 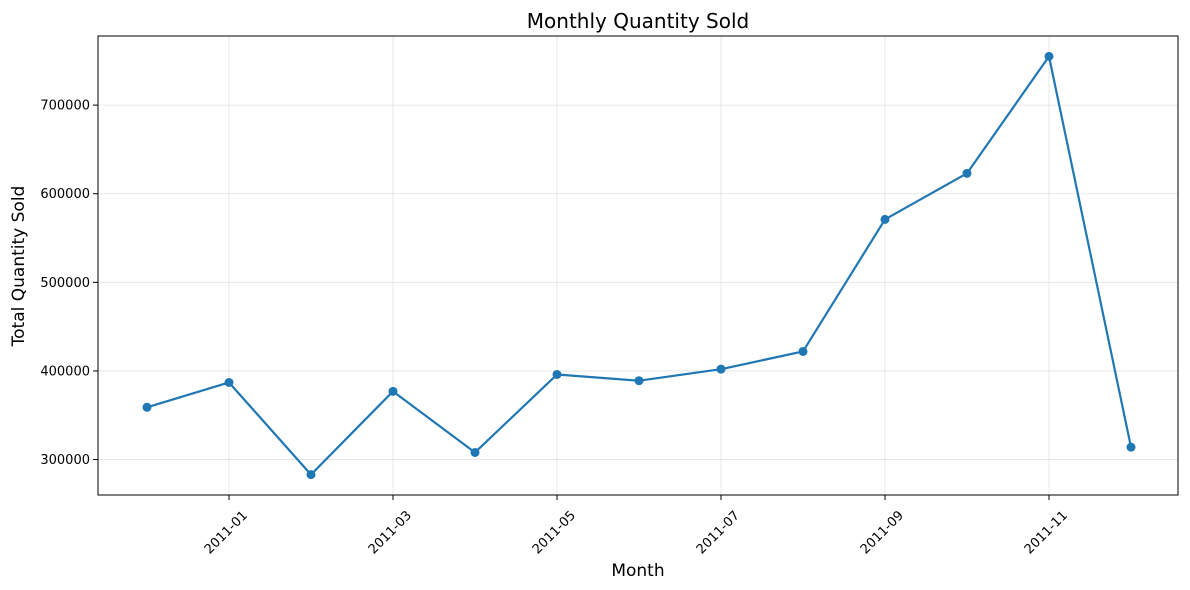 What do you see at coordinates (1046, 532) in the screenshot?
I see `x-tick-label: 2011-11` at bounding box center [1046, 532].